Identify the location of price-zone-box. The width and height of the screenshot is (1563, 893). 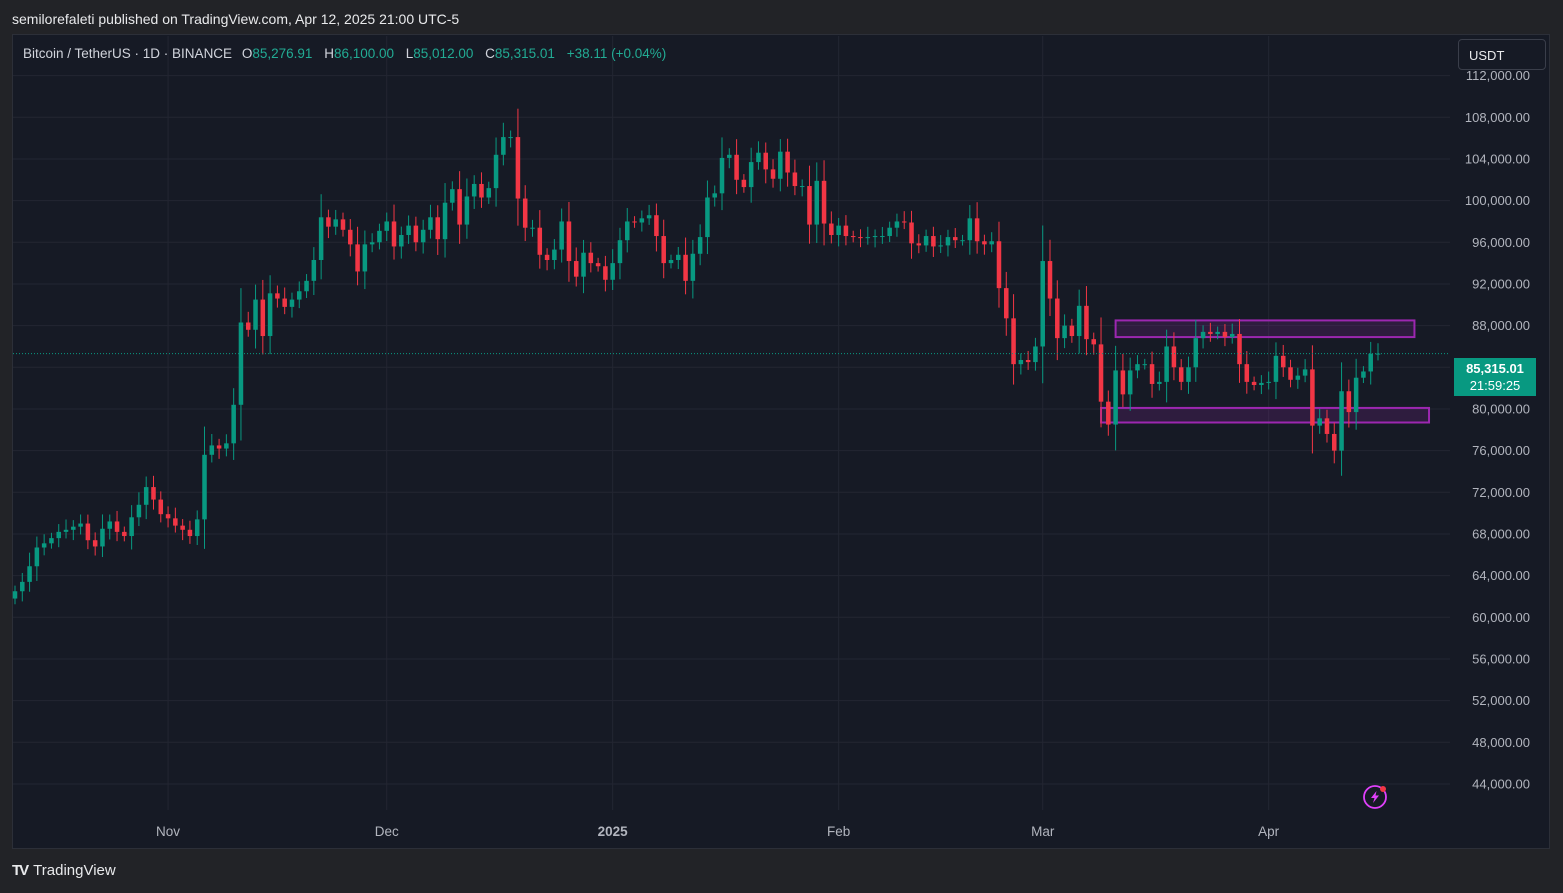
(1265, 415).